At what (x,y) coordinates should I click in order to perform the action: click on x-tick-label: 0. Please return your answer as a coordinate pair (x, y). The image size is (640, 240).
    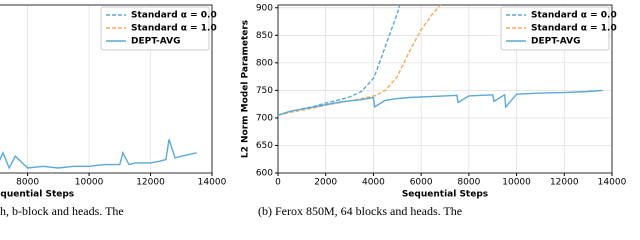
    Looking at the image, I should click on (278, 183).